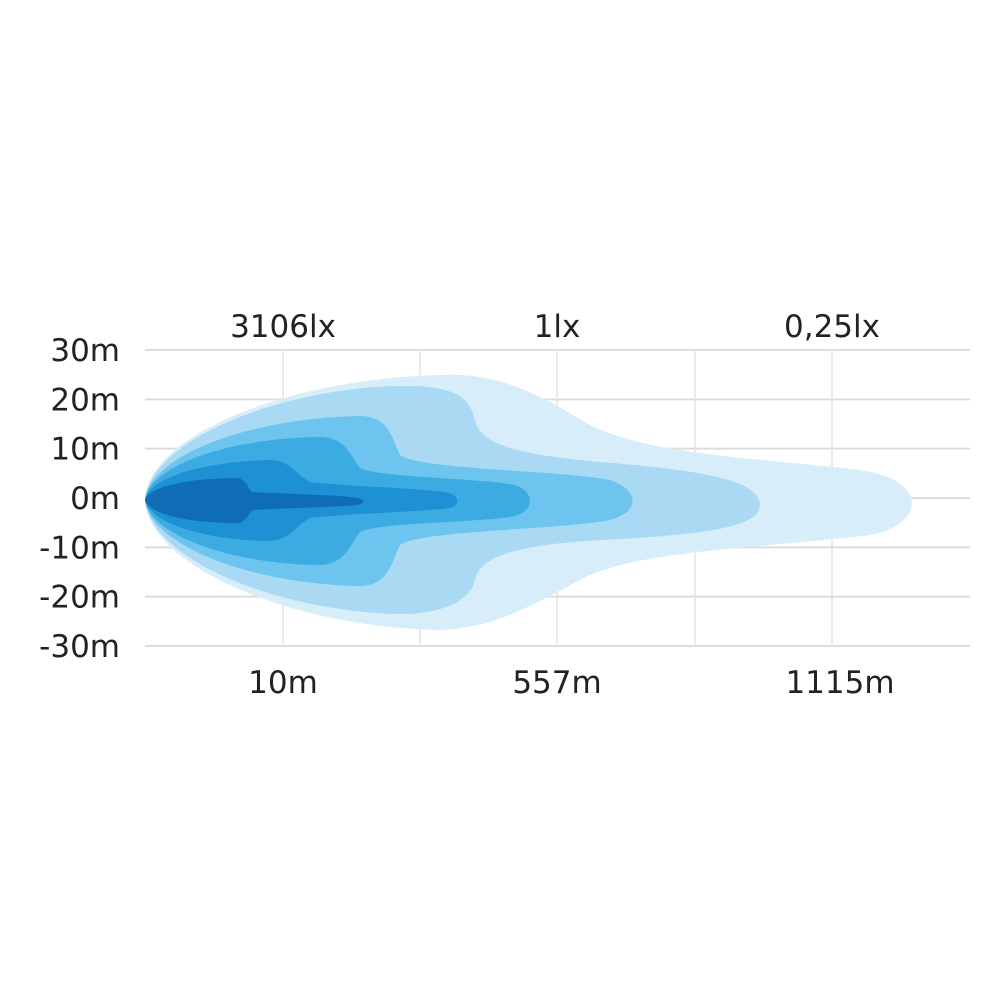 The width and height of the screenshot is (1000, 1000). I want to click on x-tick-label: 1115m, so click(839, 683).